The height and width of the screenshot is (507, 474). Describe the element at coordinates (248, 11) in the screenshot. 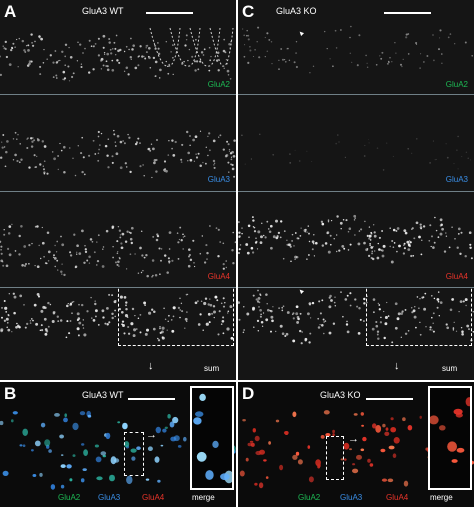

I see `panel-c-letter: C` at that location.